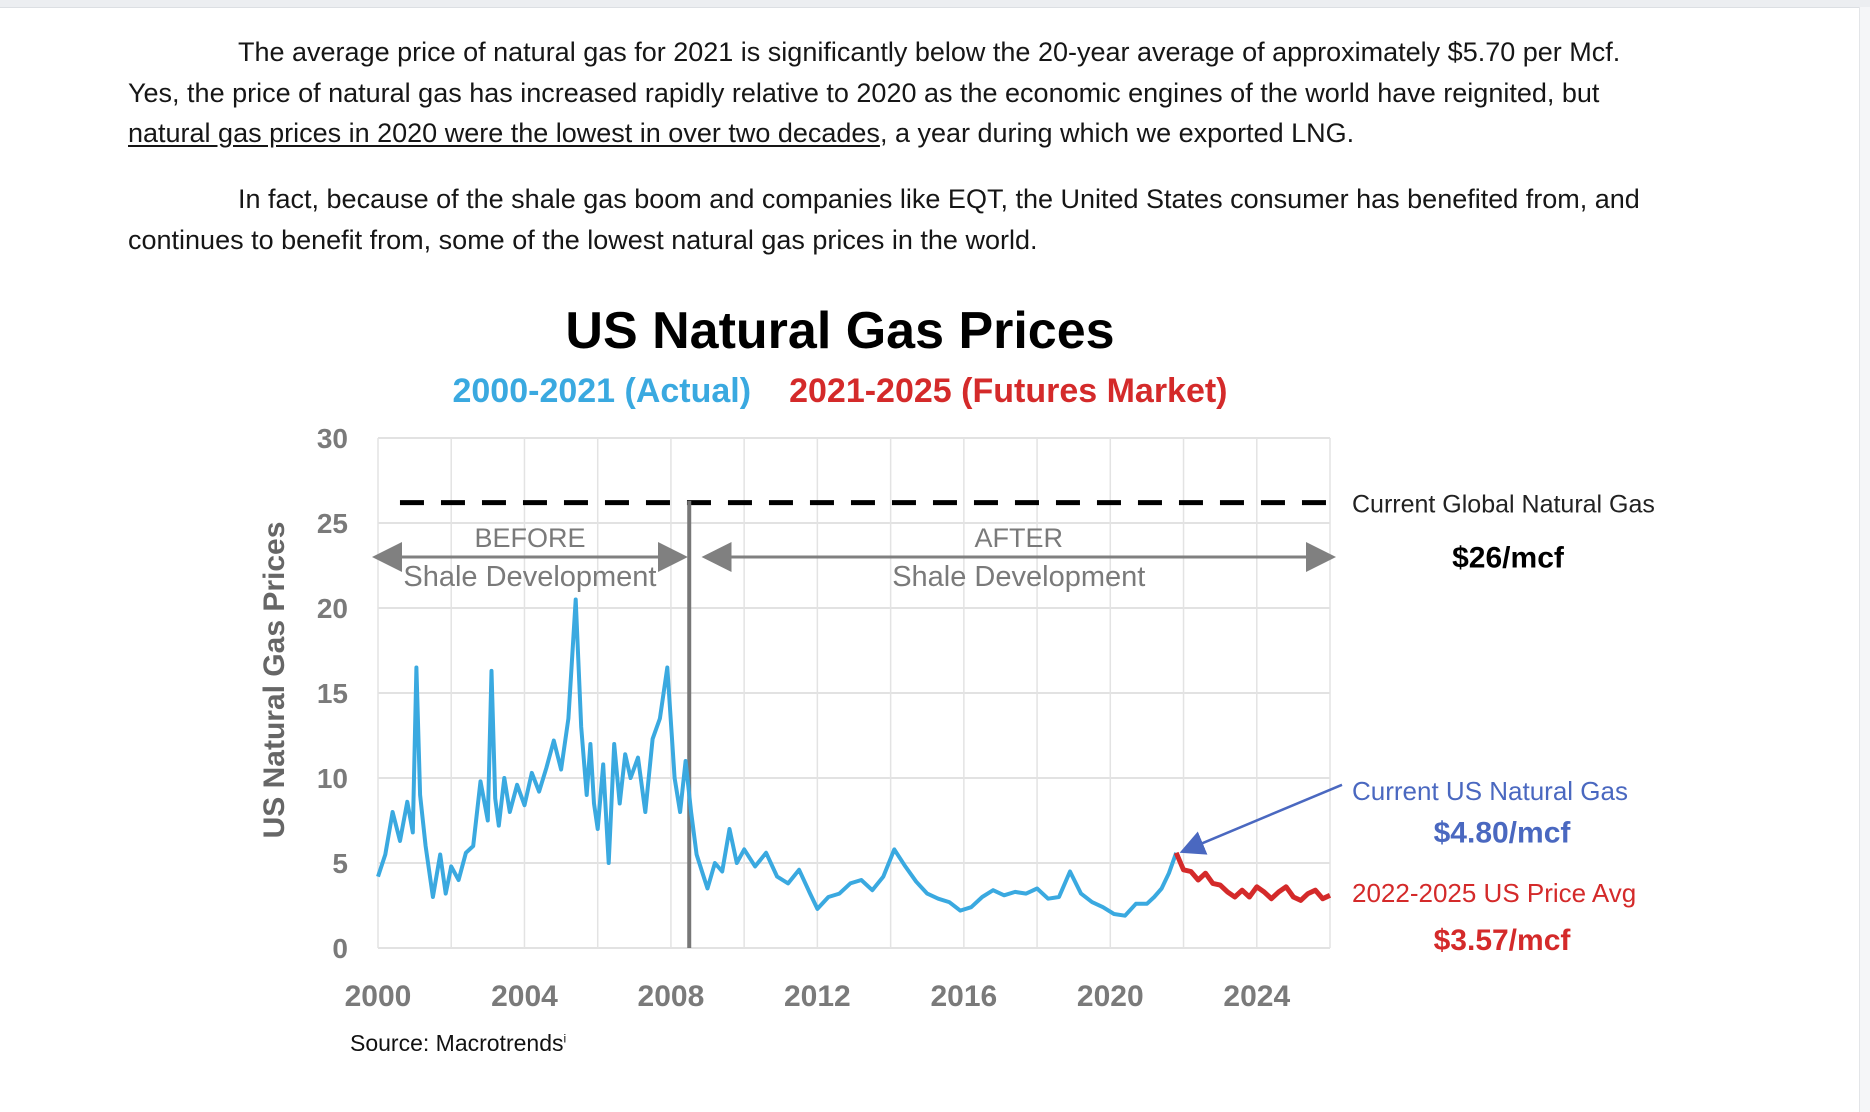 The height and width of the screenshot is (1112, 1870). What do you see at coordinates (1503, 505) in the screenshot?
I see `reference-line-label: Current Global Natural Gas` at bounding box center [1503, 505].